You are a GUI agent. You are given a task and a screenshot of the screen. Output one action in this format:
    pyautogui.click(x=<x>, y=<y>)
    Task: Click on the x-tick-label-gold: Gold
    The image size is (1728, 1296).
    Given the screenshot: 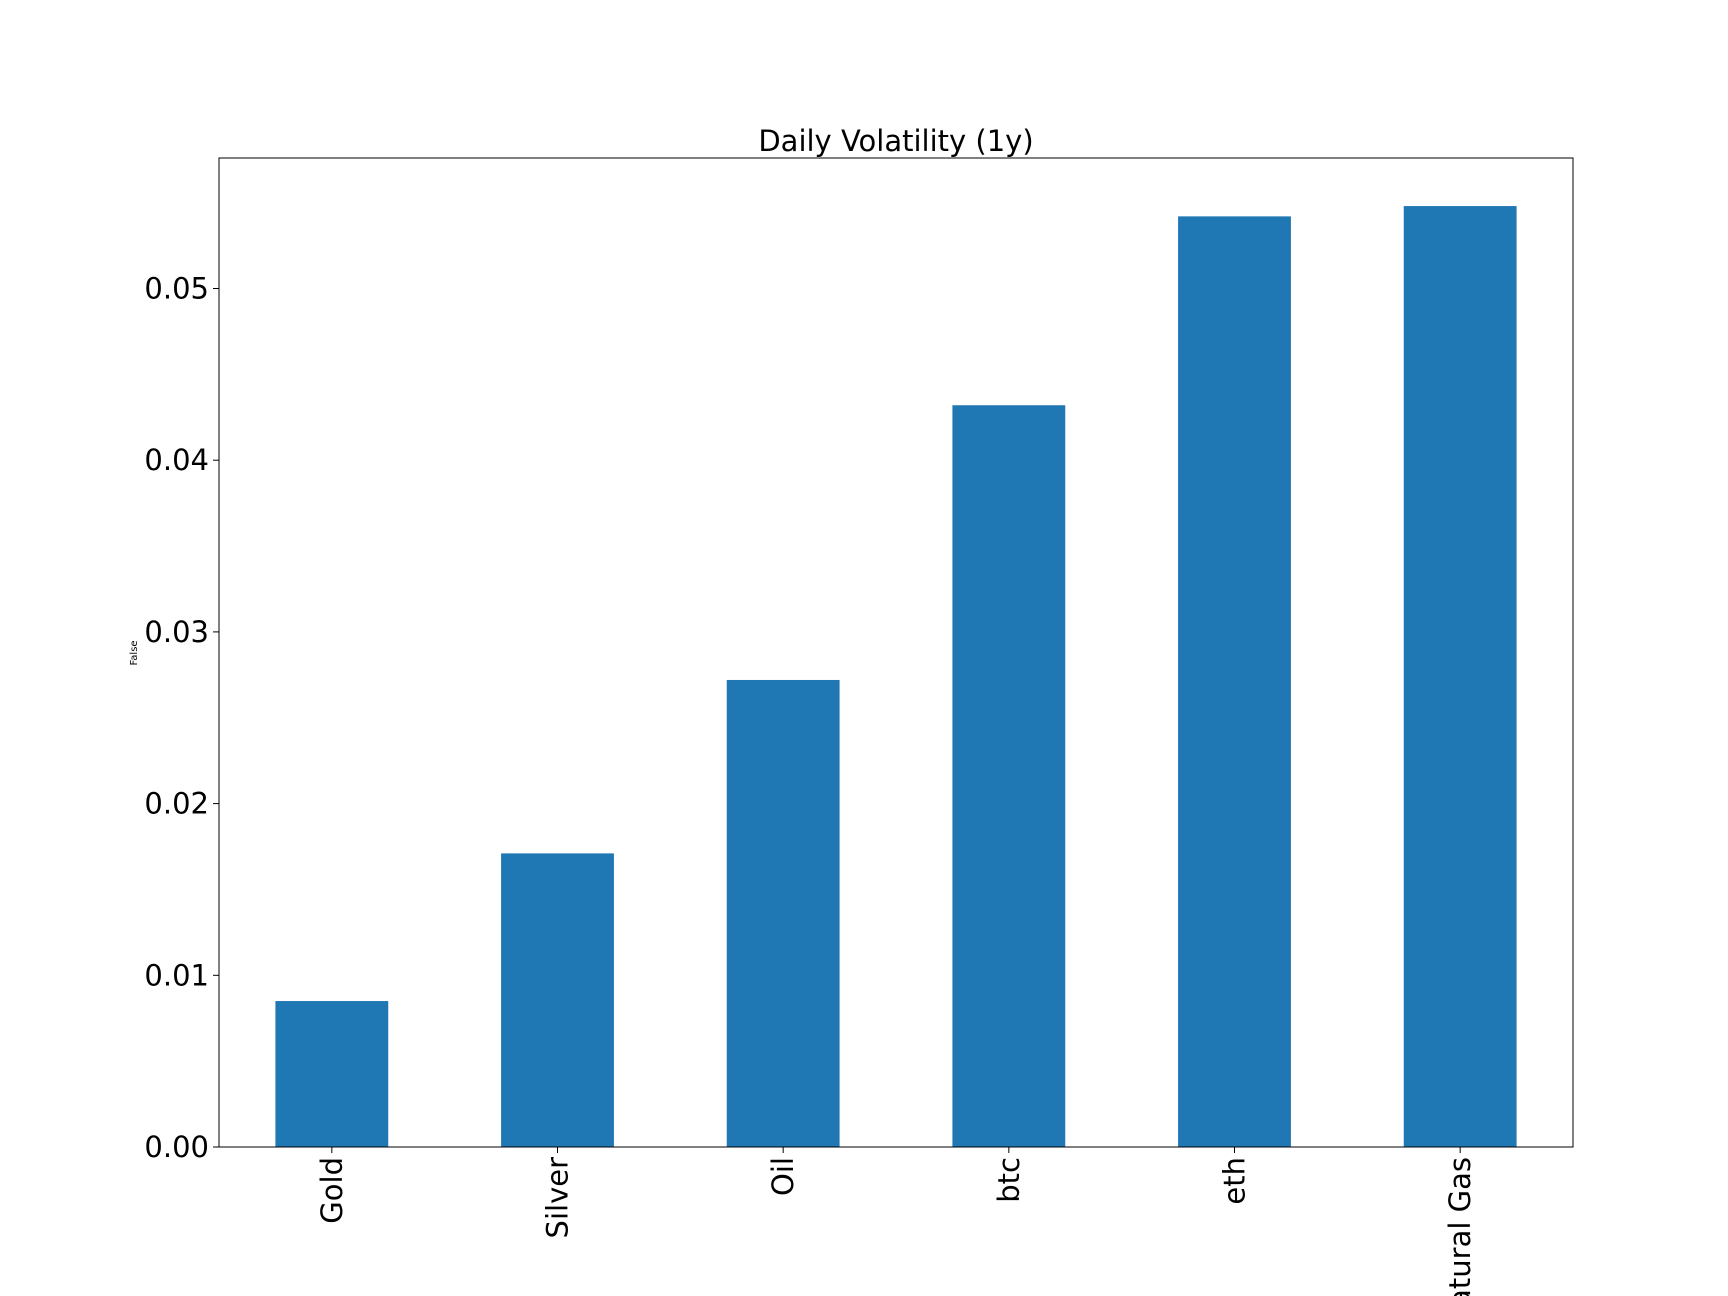 What is the action you would take?
    pyautogui.click(x=332, y=1190)
    